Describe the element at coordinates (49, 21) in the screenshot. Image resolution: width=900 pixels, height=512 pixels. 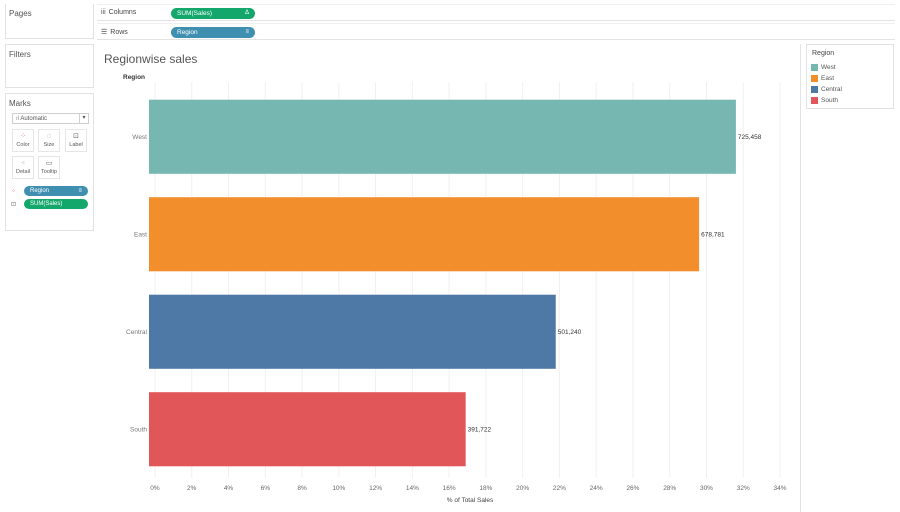
I see `pages-card: Pages` at that location.